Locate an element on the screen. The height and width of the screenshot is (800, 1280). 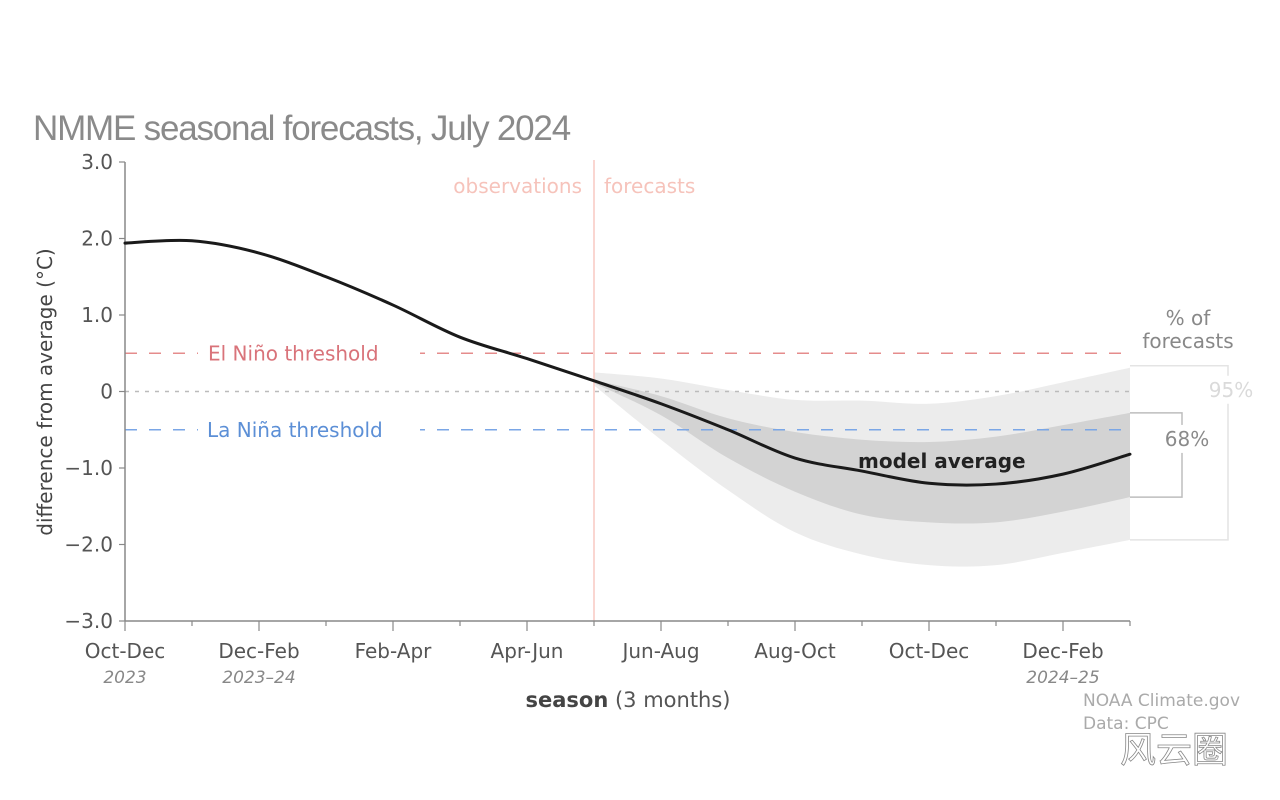
watermark: 风云圈 is located at coordinates (1174, 750).